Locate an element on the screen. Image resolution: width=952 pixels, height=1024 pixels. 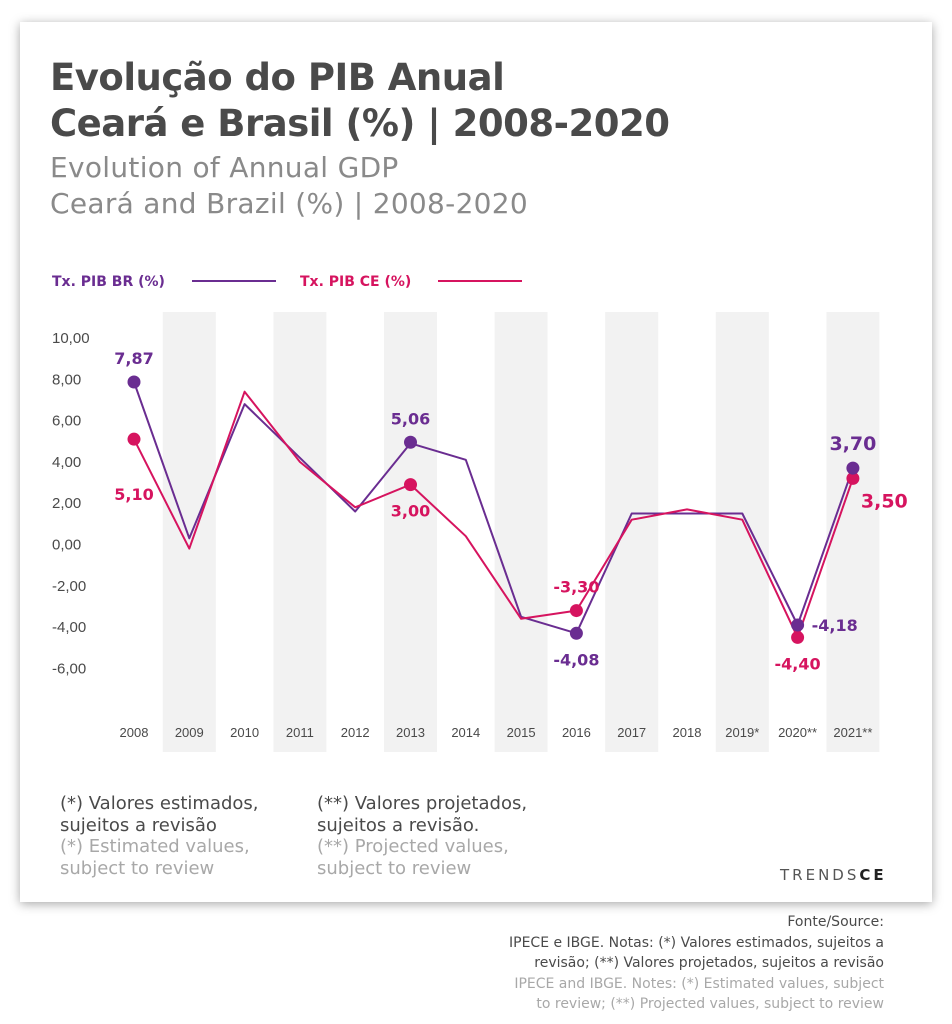
x-tick-label: 2013 is located at coordinates (410, 732).